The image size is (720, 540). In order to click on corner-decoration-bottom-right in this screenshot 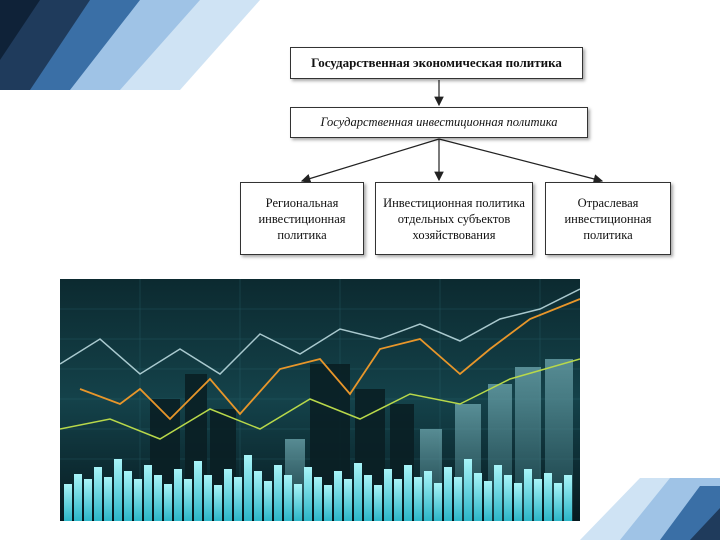, I will do `click(650, 509)`.